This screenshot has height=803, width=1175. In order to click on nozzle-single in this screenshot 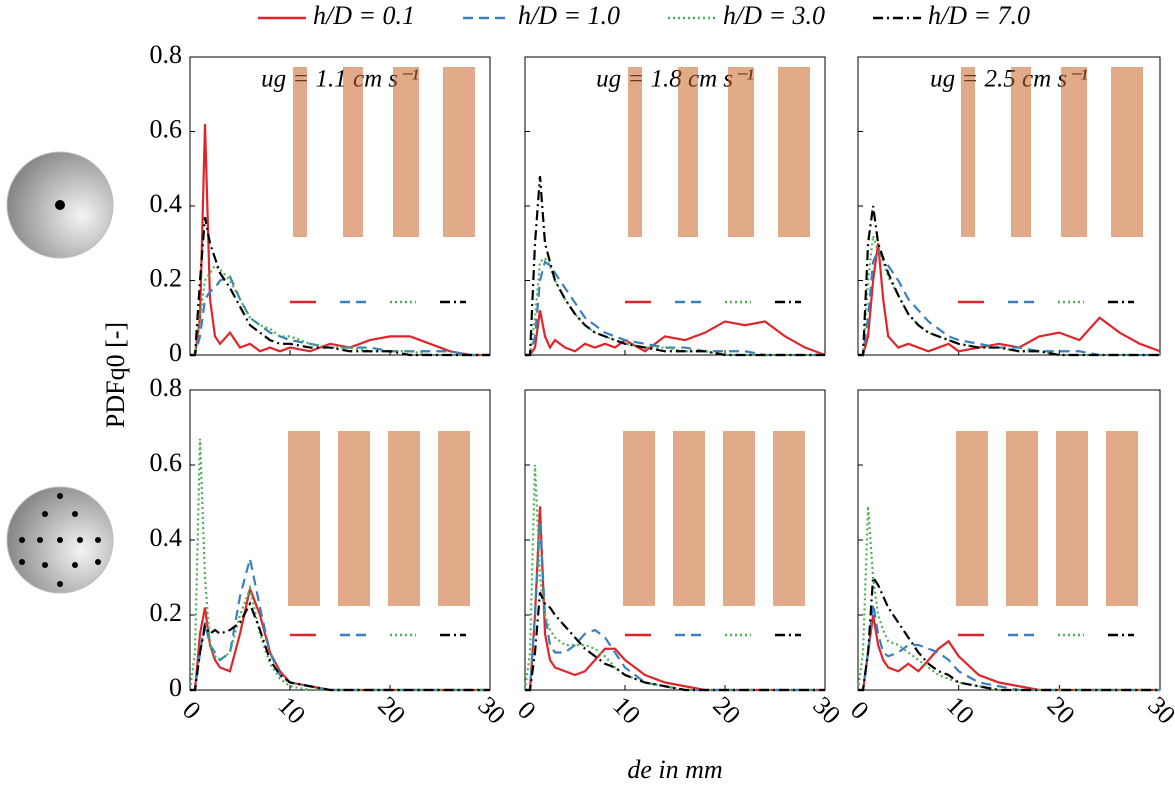, I will do `click(60, 205)`.